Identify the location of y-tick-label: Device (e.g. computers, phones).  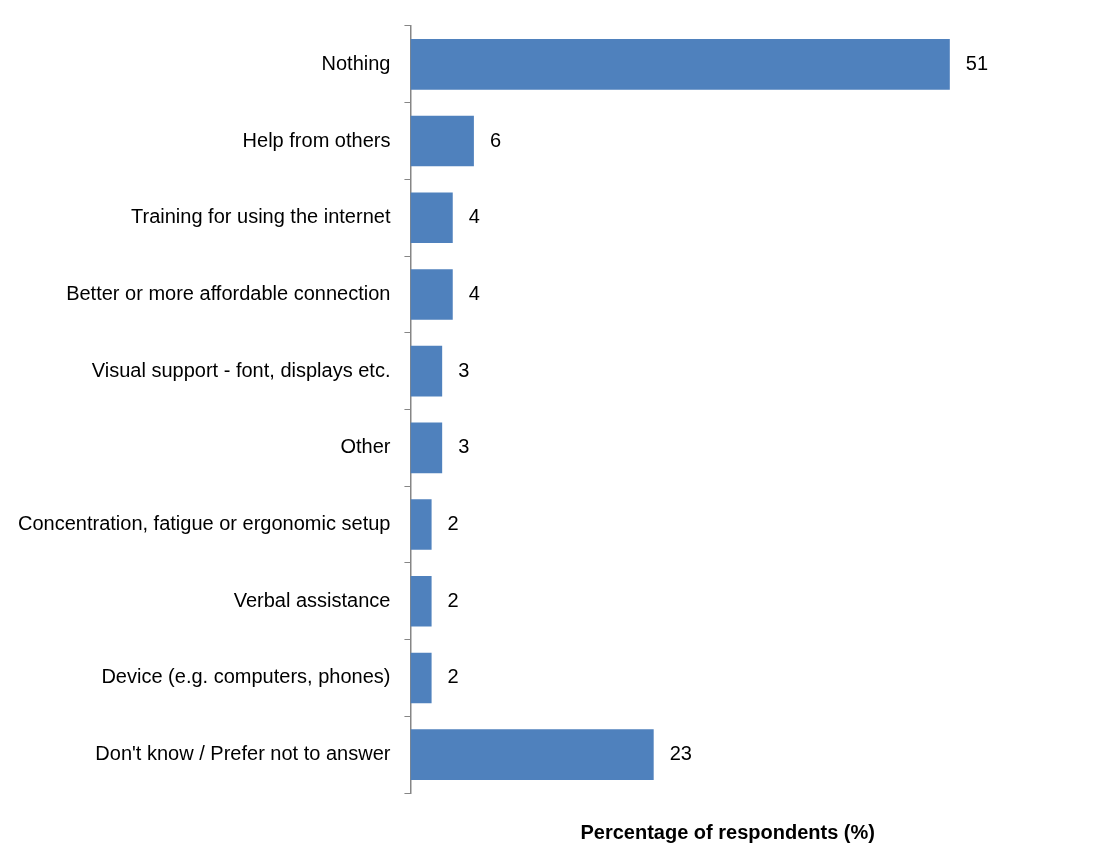
(246, 676).